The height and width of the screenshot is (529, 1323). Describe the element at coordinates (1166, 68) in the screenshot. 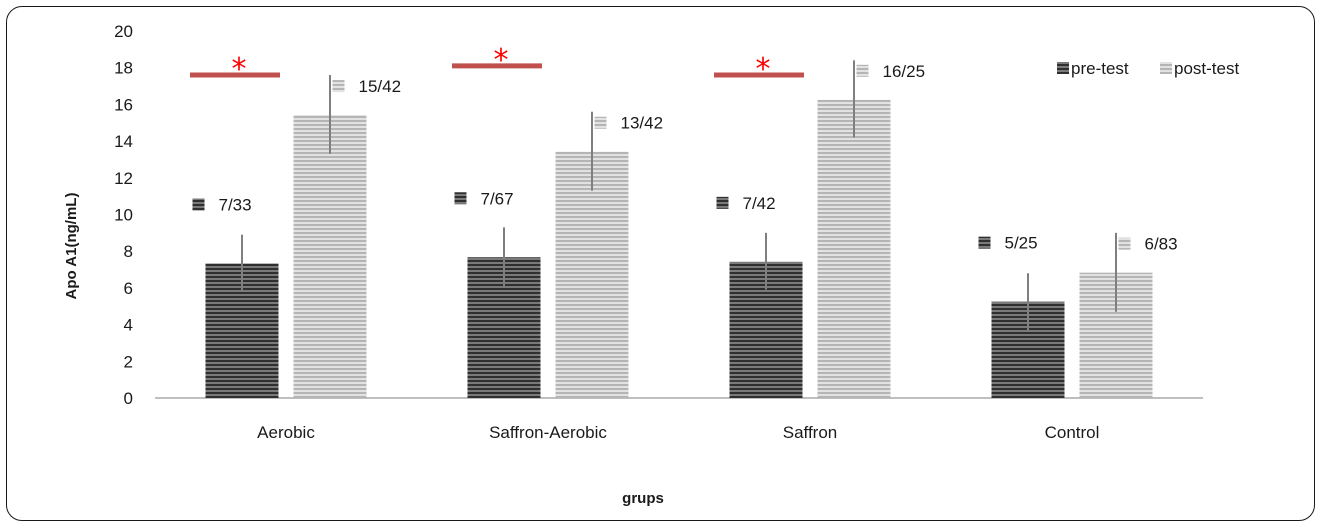

I see `legend-swatch-post-test` at that location.